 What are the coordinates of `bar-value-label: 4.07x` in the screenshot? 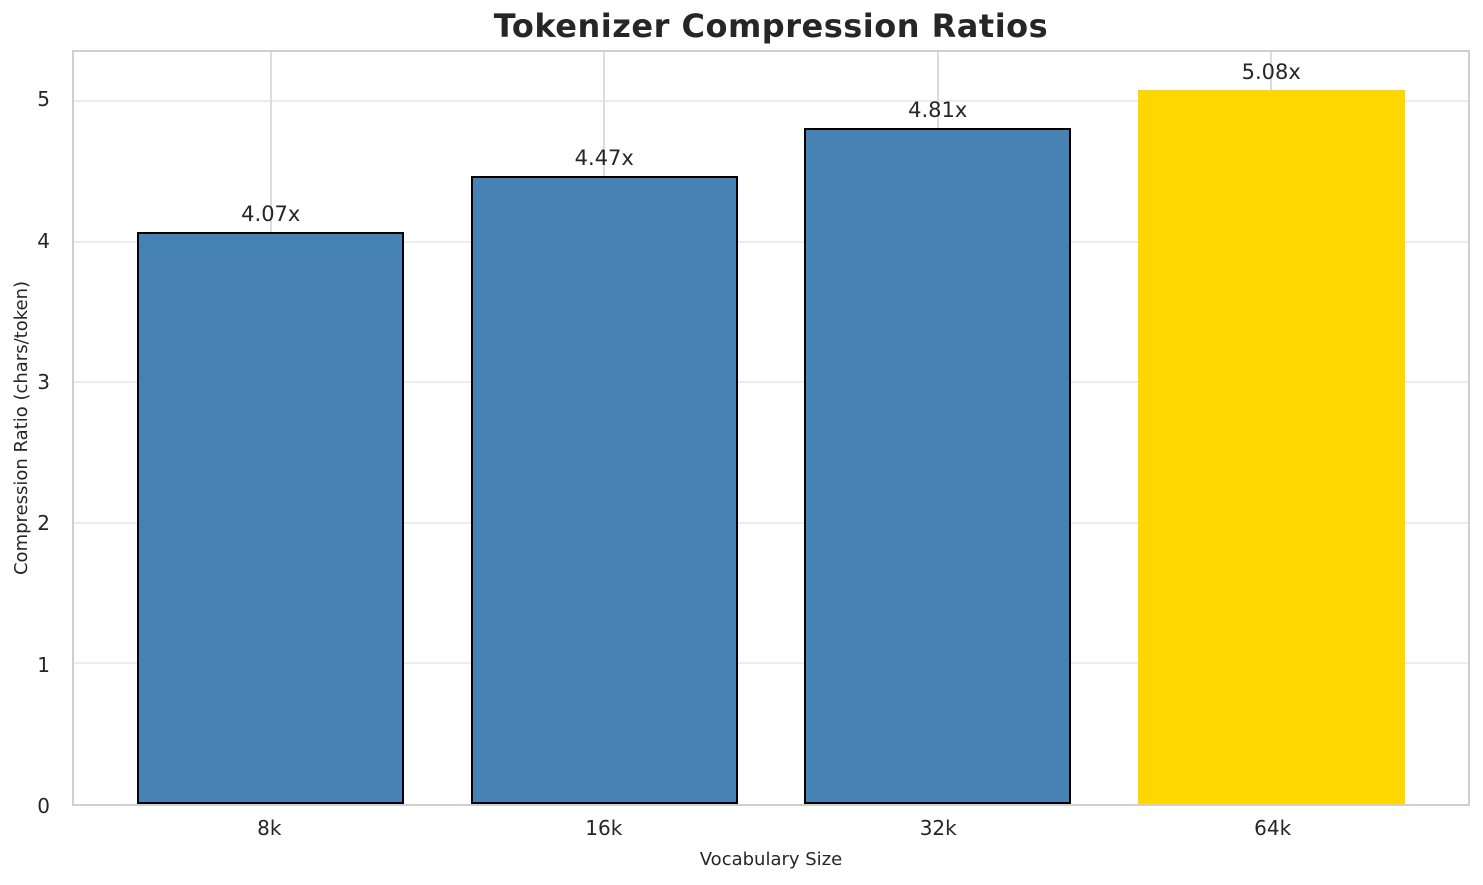 It's located at (271, 213).